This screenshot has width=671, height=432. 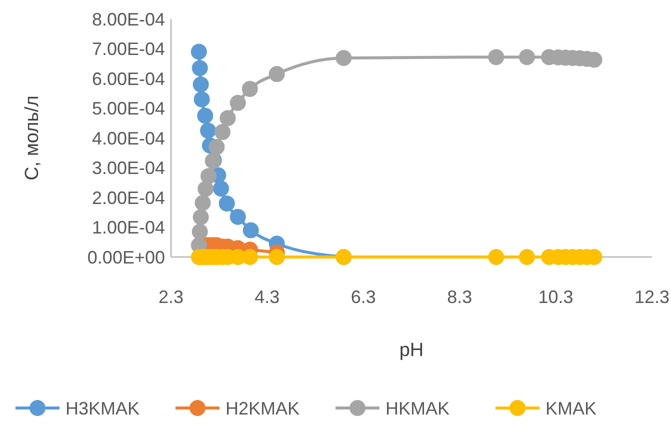 I want to click on legend-label: KMAK, so click(x=571, y=408).